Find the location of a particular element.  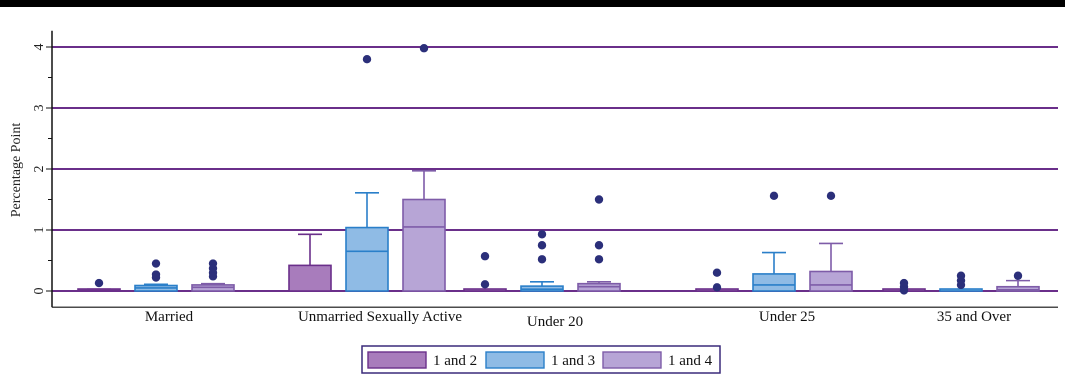

box-1-and-4-married is located at coordinates (213, 275).